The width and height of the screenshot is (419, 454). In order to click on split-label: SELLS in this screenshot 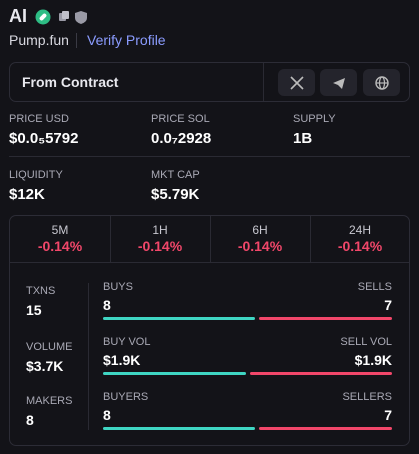, I will do `click(374, 287)`.